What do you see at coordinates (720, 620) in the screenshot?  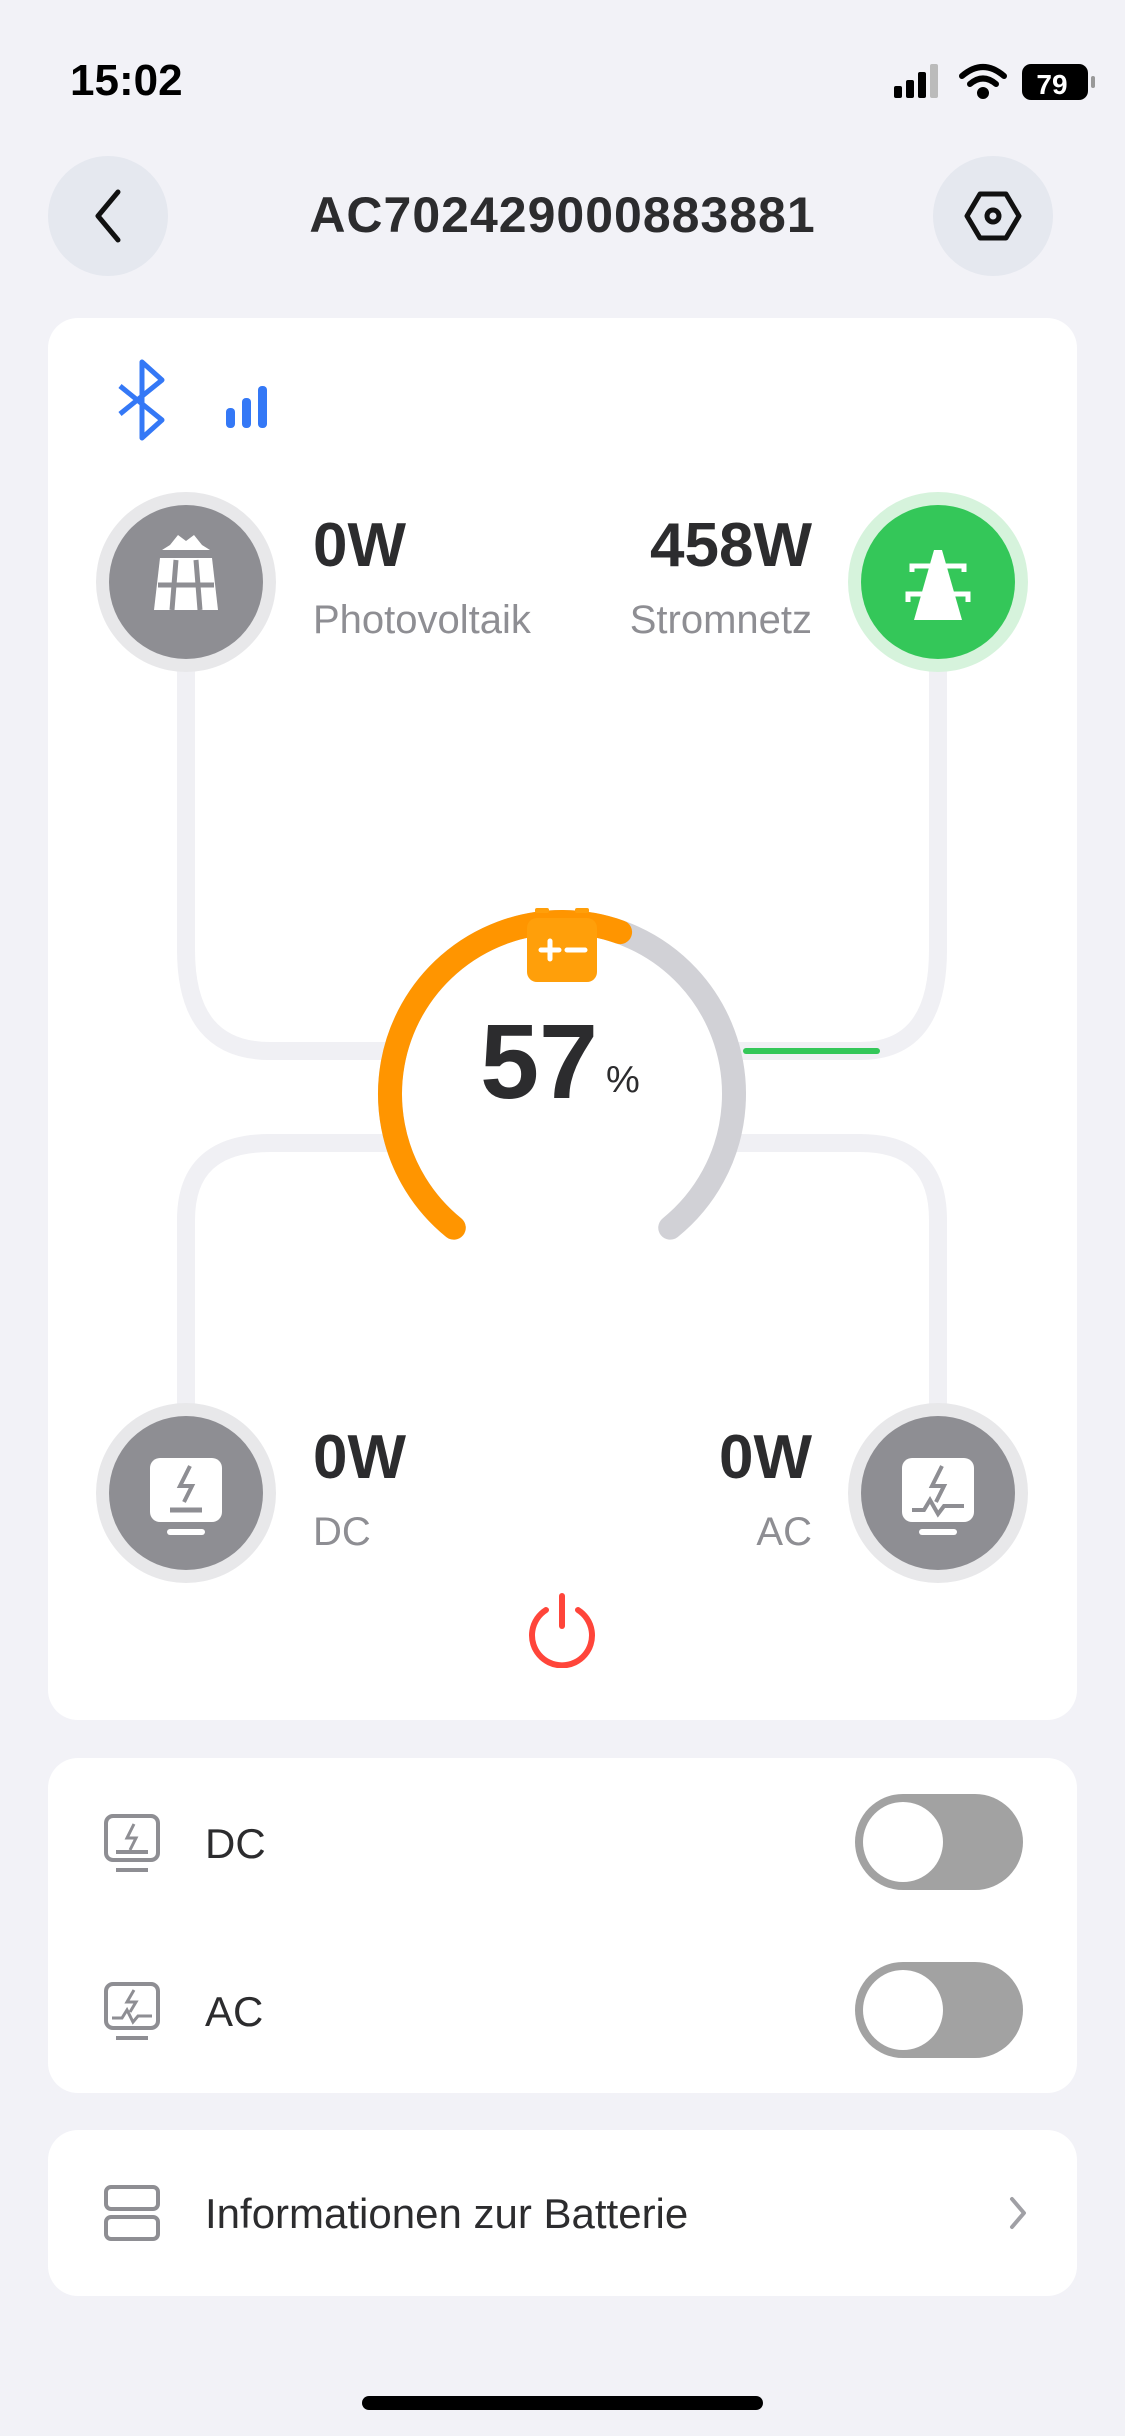 I see `grid-label: Stromnetz` at bounding box center [720, 620].